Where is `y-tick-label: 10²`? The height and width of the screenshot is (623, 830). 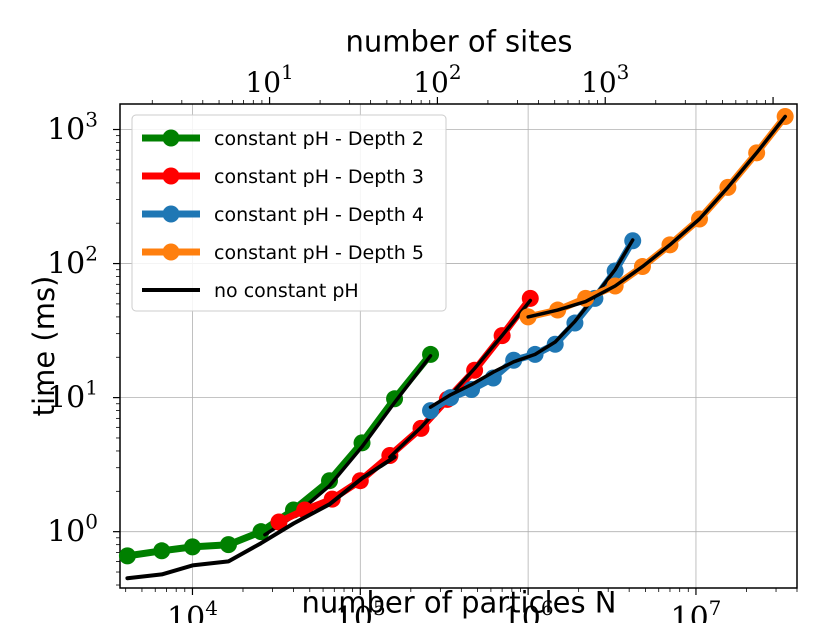
y-tick-label: 10² is located at coordinates (72, 262).